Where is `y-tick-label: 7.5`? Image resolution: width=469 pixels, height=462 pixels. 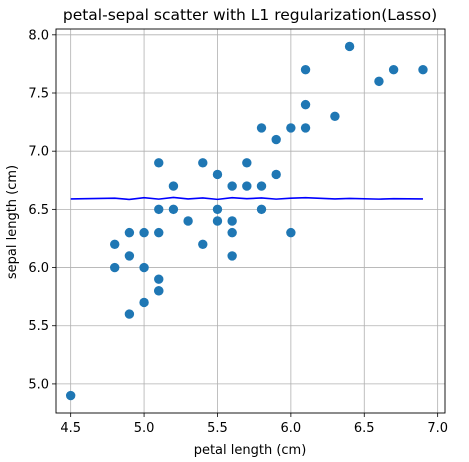 y-tick-label: 7.5 is located at coordinates (38, 94).